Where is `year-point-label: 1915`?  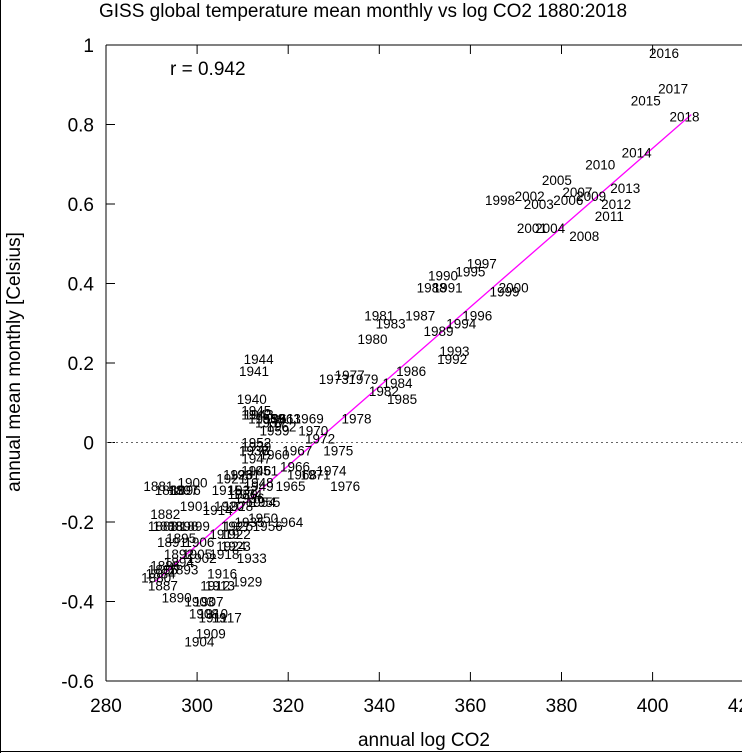
year-point-label: 1915 is located at coordinates (227, 490).